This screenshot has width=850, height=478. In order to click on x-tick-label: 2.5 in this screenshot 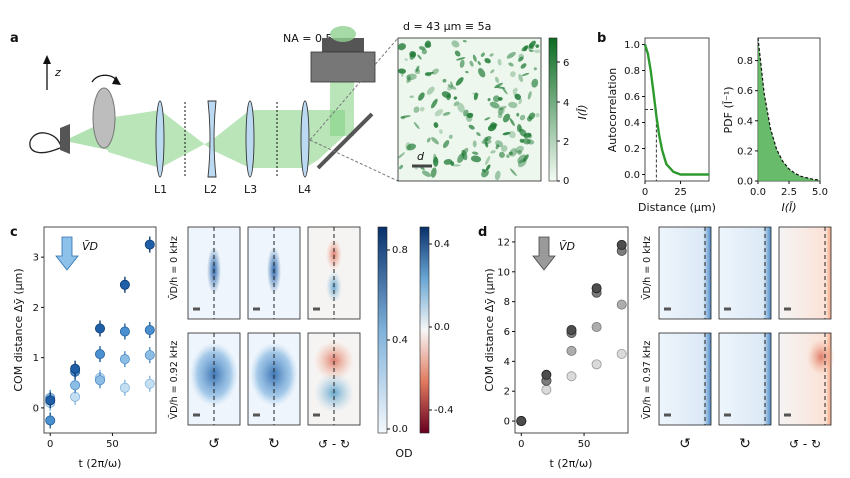, I will do `click(789, 192)`.